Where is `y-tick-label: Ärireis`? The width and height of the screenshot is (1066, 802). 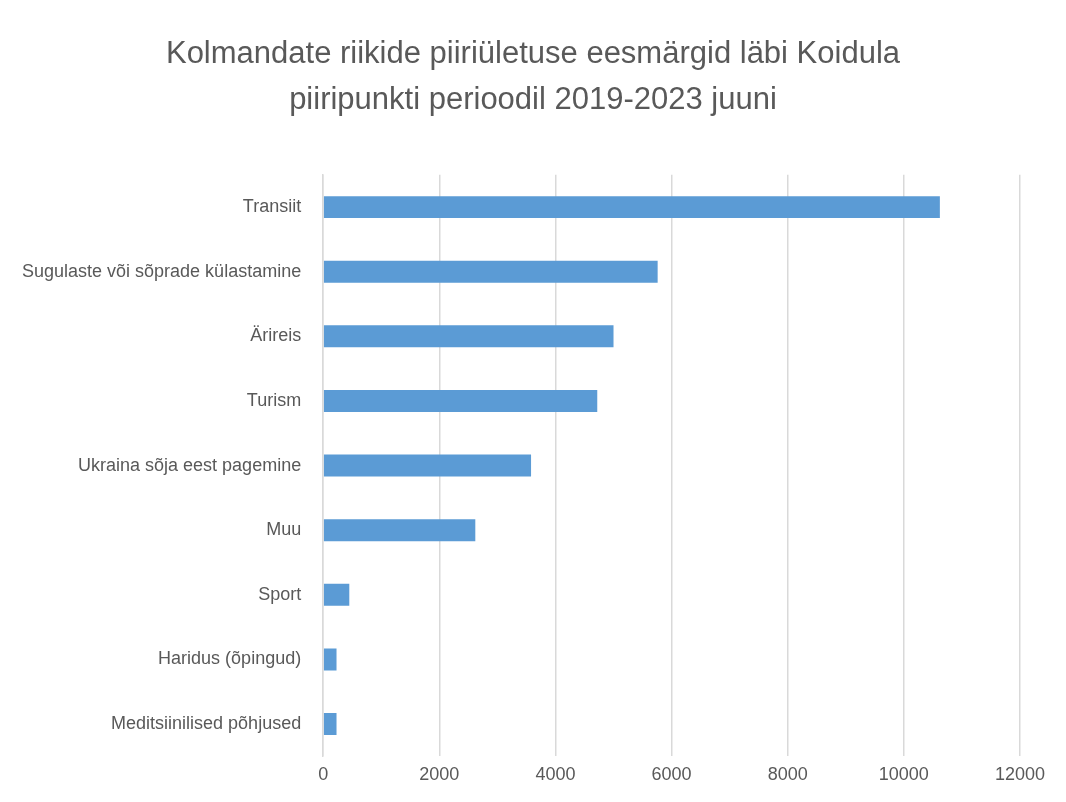 y-tick-label: Ärireis is located at coordinates (276, 335).